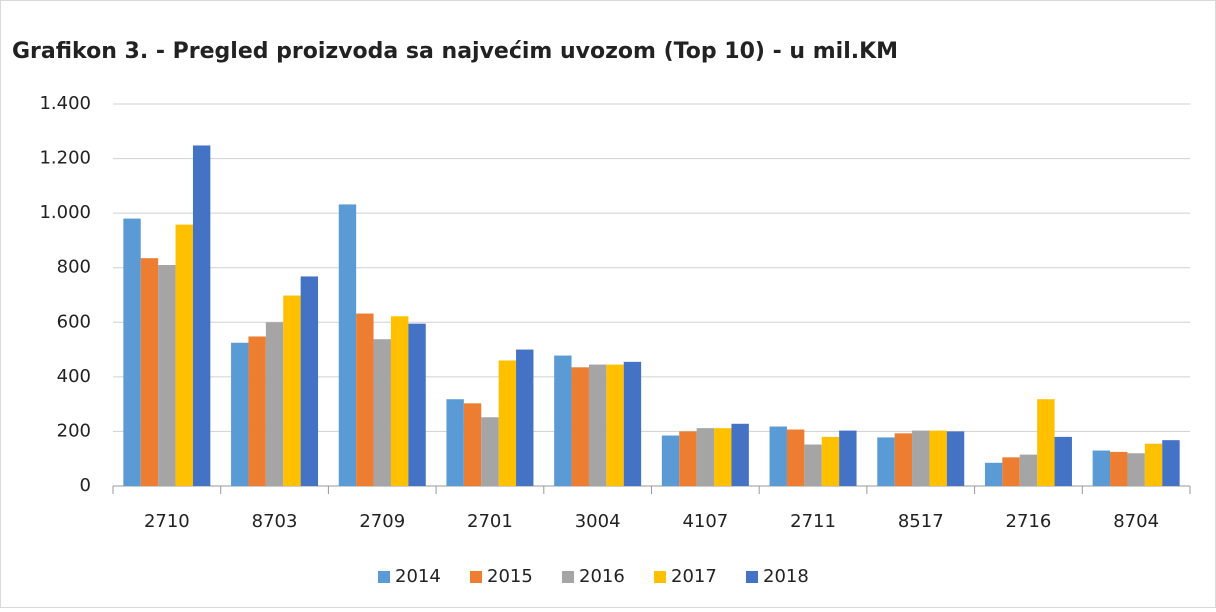 Image resolution: width=1216 pixels, height=612 pixels. I want to click on y-tick-label: 200, so click(74, 430).